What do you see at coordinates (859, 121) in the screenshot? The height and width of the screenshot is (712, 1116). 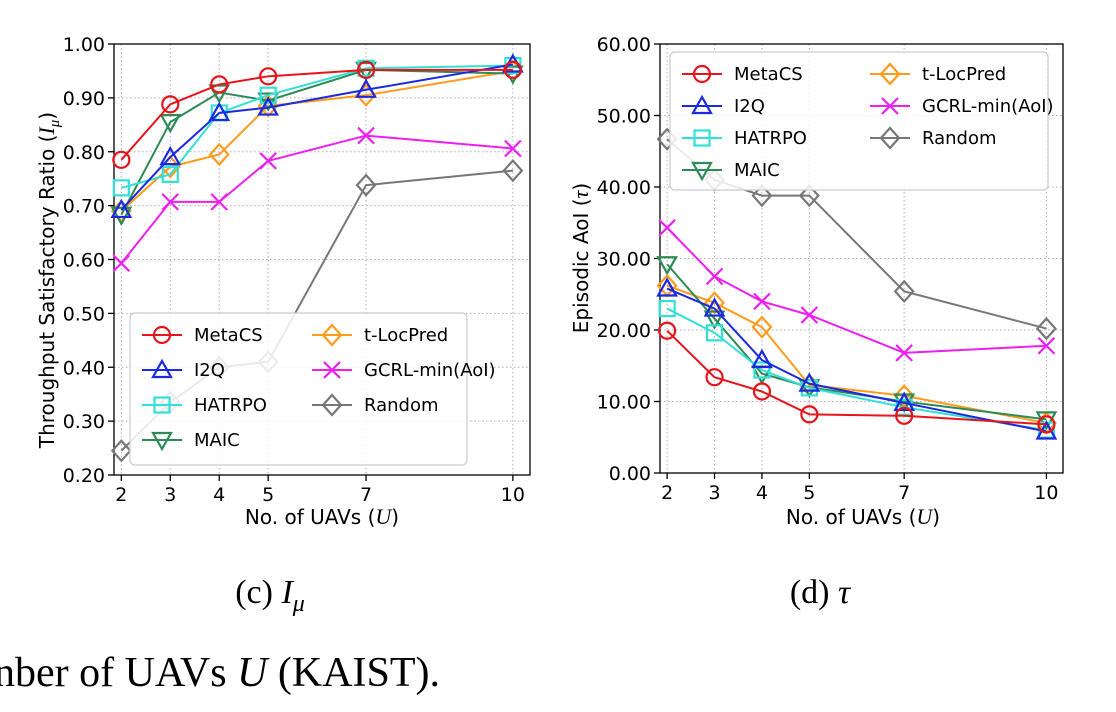 I see `legend-box` at bounding box center [859, 121].